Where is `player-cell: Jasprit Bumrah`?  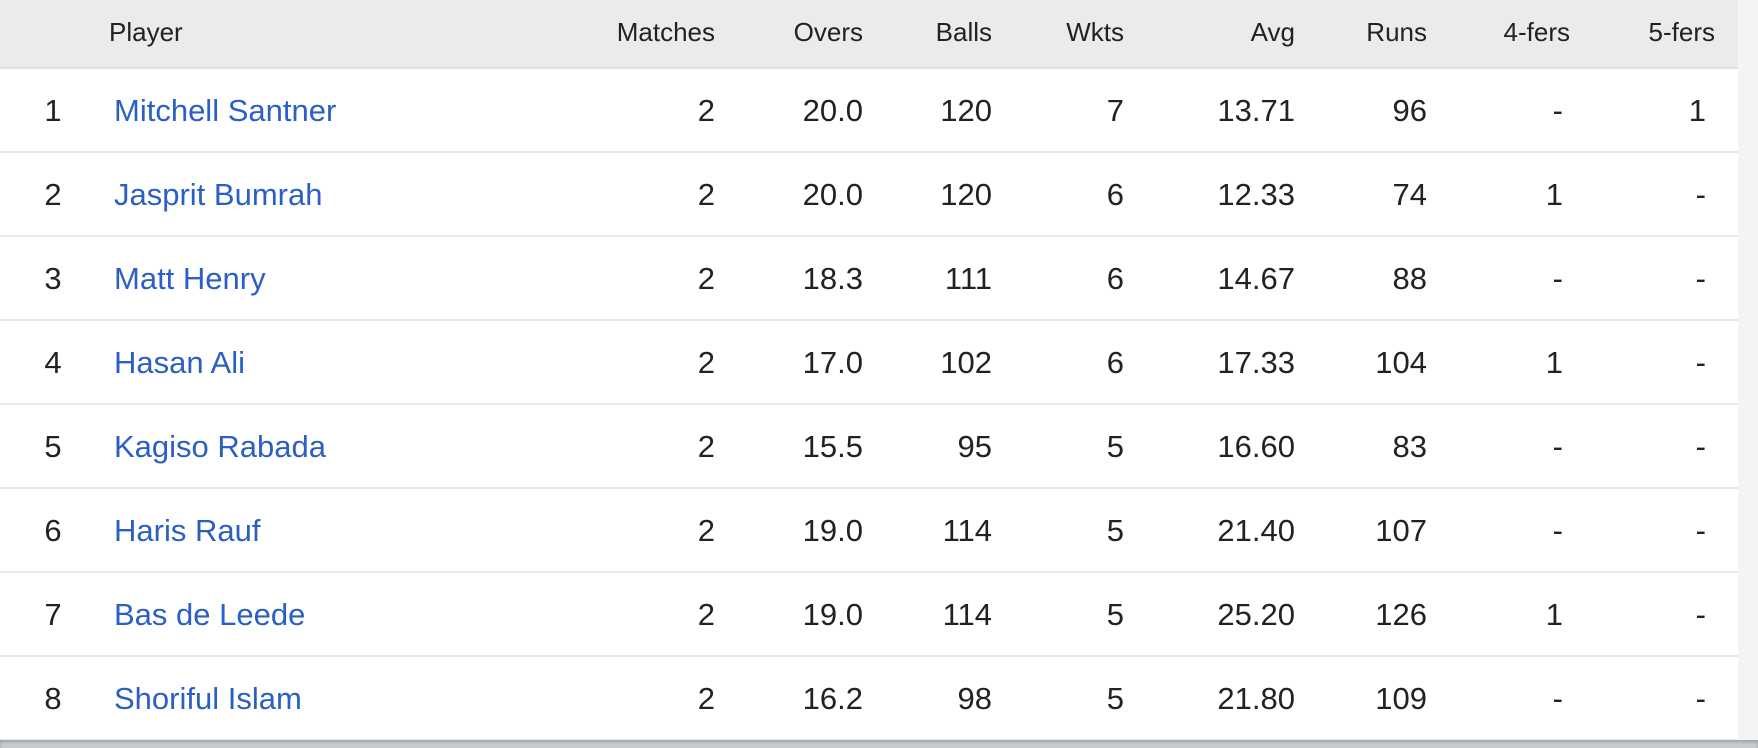 player-cell: Jasprit Bumrah is located at coordinates (218, 195).